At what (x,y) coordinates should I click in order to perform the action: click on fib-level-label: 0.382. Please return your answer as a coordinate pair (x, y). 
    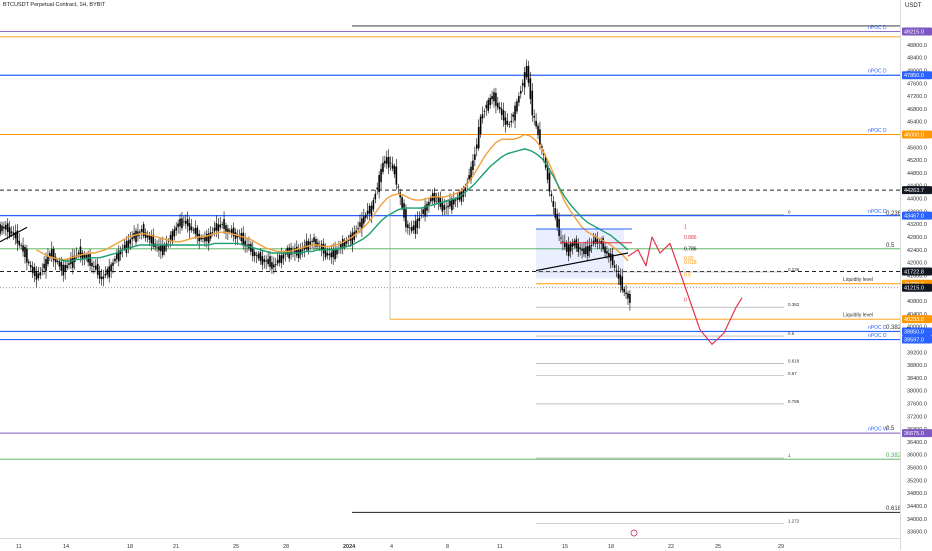
    Looking at the image, I should click on (794, 304).